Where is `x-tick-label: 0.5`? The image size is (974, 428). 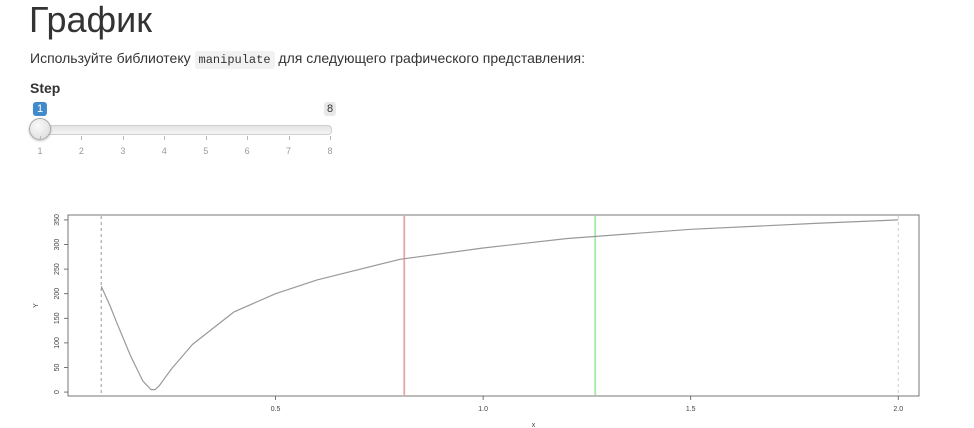 x-tick-label: 0.5 is located at coordinates (276, 409).